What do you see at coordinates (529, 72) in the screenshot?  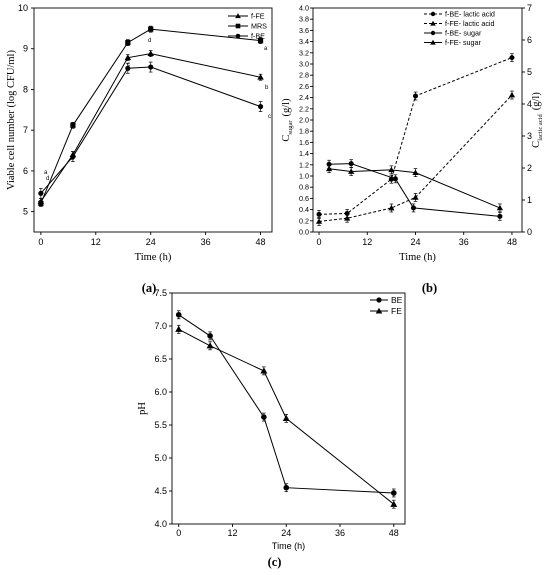 I see `y-right-tick-label: 5` at bounding box center [529, 72].